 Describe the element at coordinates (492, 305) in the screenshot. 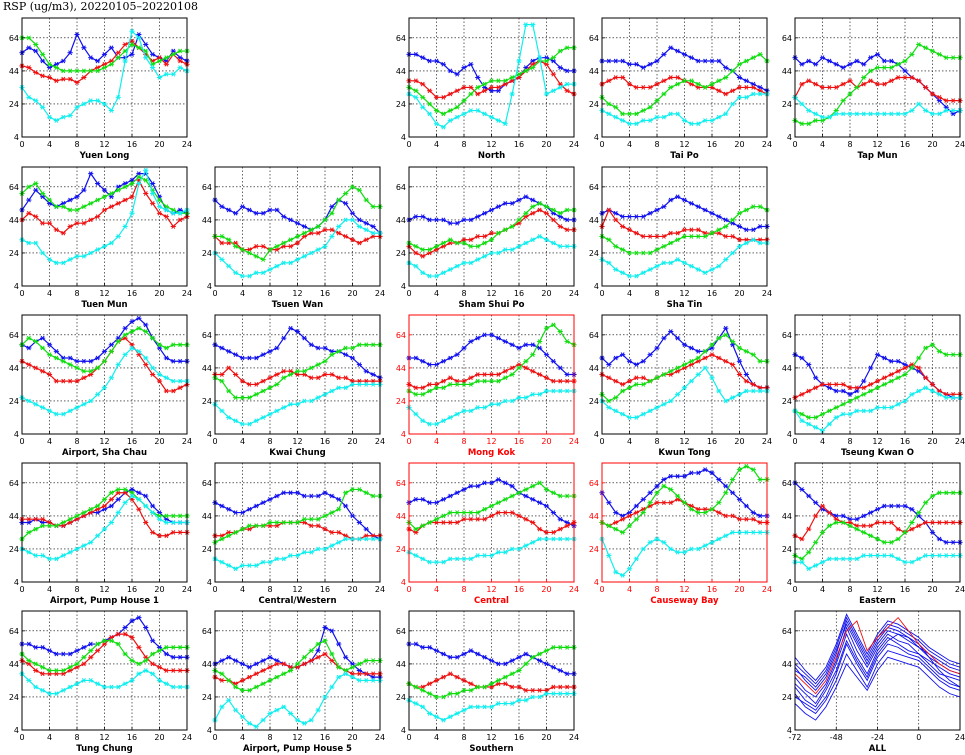

I see `panel-label: Sham Shui Po` at that location.